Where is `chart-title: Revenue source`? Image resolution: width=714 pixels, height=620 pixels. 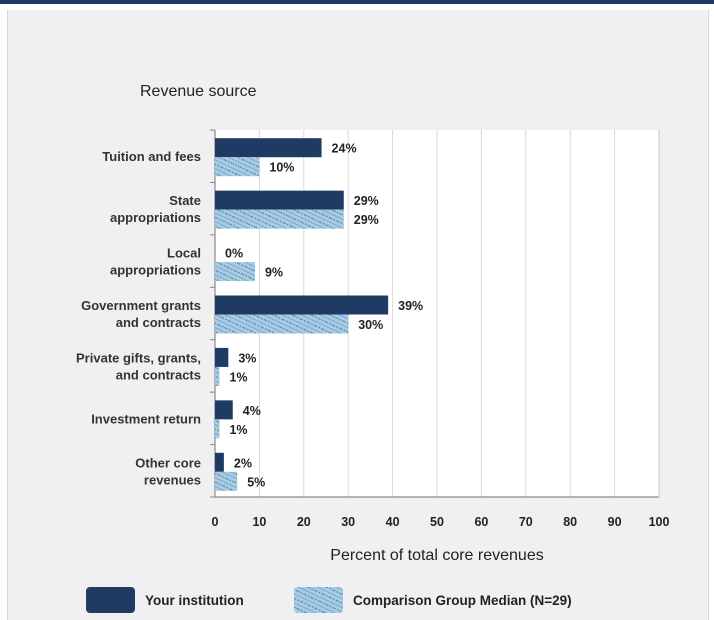 chart-title: Revenue source is located at coordinates (198, 91).